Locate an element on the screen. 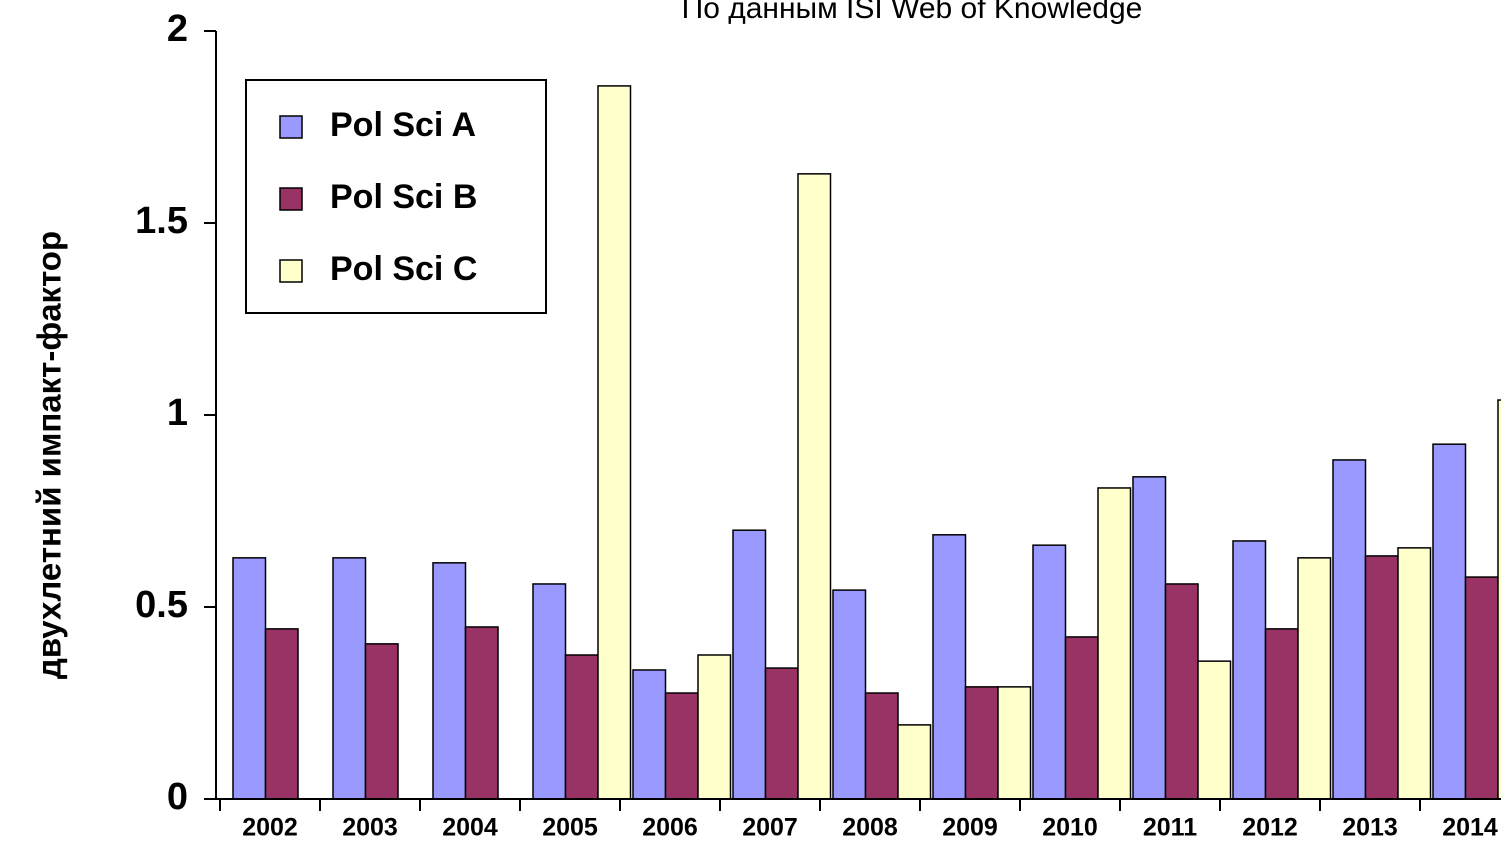  legend-label: Pol Sci C is located at coordinates (403, 269).